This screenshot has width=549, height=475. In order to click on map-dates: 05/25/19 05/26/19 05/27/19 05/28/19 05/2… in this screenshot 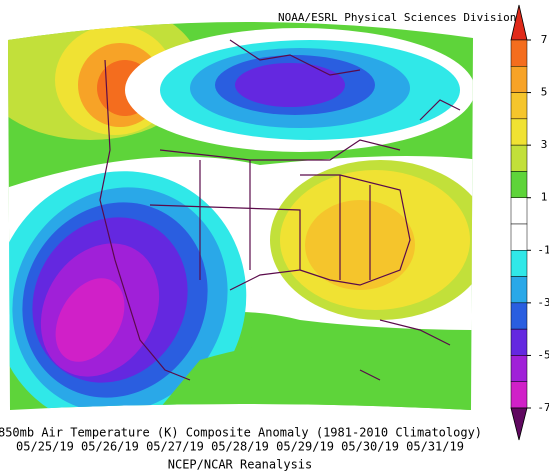, I will do `click(240, 447)`.